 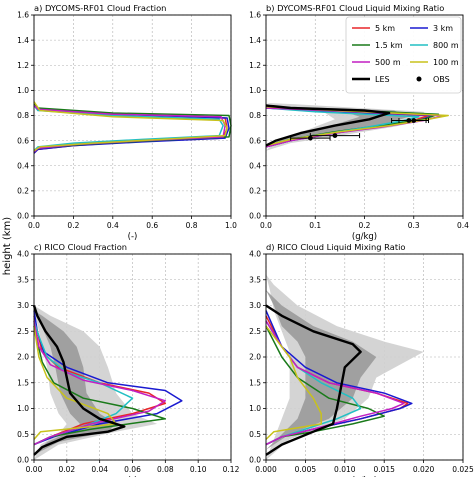 What do you see at coordinates (231, 469) in the screenshot?
I see `x-tick-label: 0.12` at bounding box center [231, 469].